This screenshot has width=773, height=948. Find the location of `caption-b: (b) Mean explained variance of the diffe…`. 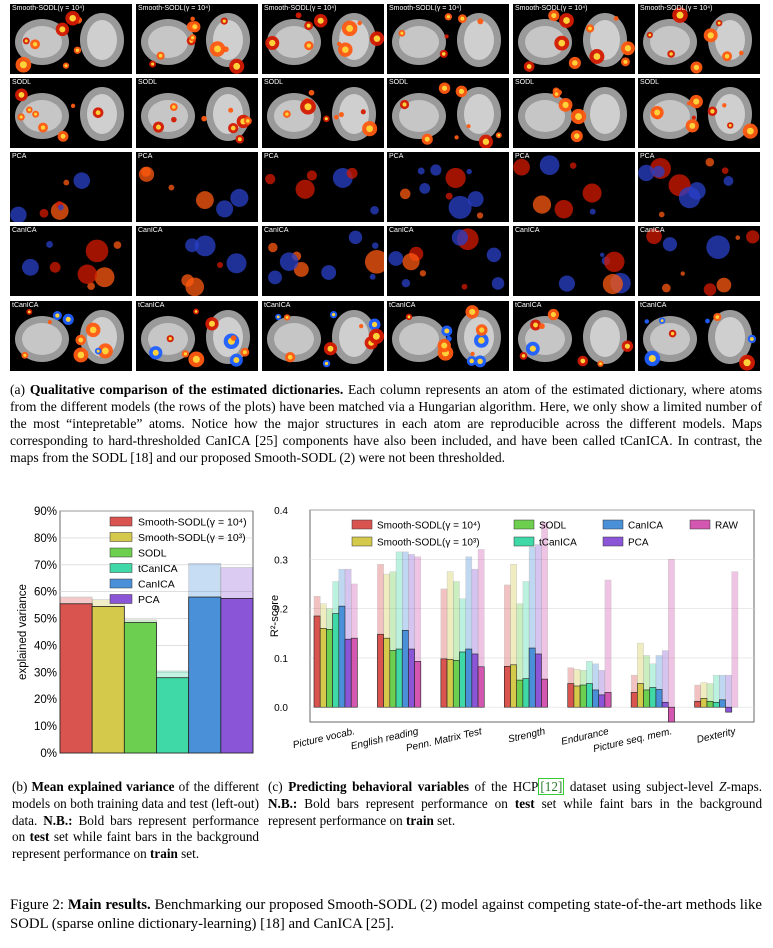

caption-b: (b) Mean explained variance of the diffe… is located at coordinates (136, 820).